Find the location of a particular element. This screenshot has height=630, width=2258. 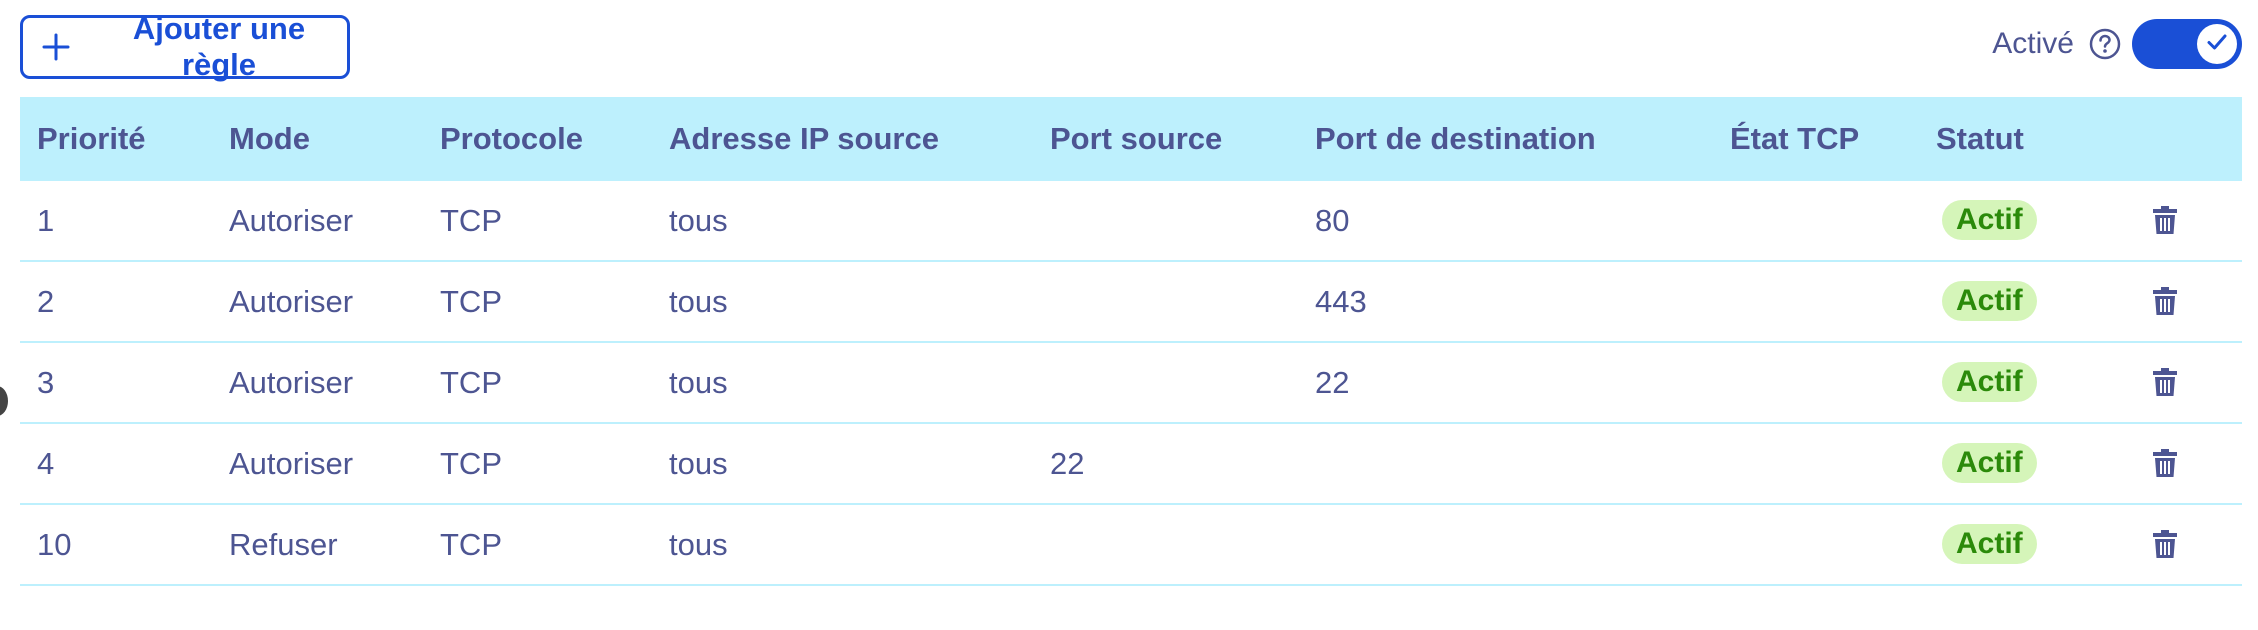

header-source-port: Port source is located at coordinates (1136, 138).